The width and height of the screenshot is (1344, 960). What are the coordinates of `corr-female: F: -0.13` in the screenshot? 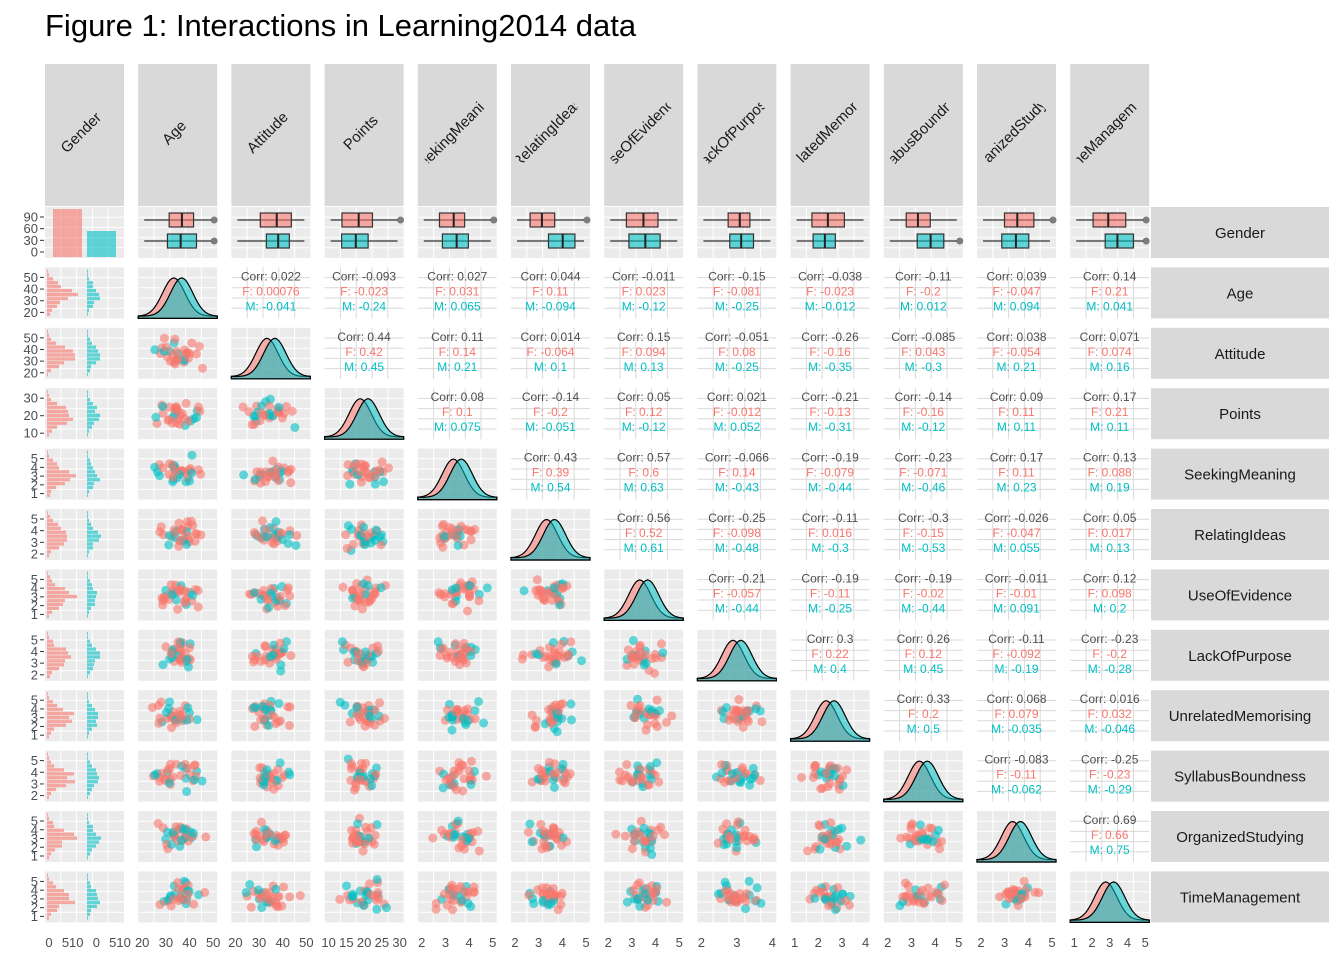 It's located at (830, 412).